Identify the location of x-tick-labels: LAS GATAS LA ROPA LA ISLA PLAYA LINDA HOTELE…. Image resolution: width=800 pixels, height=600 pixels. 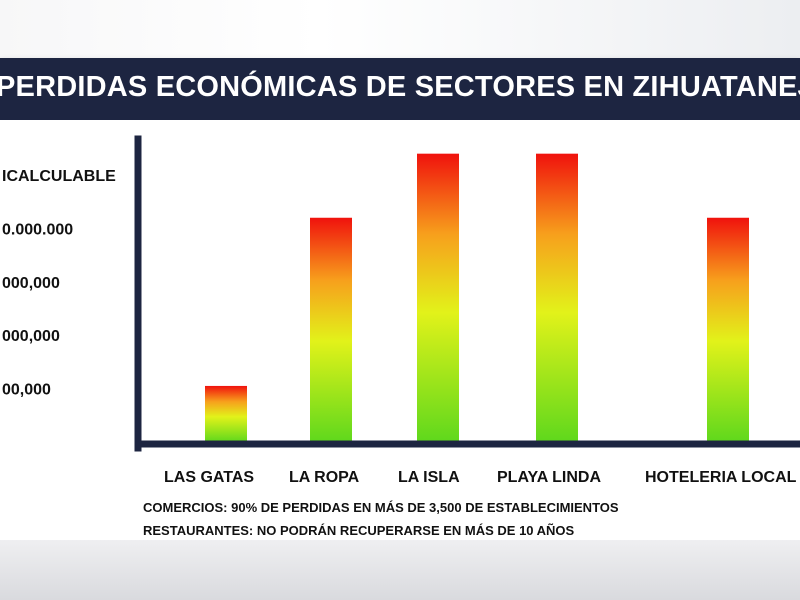
(480, 477).